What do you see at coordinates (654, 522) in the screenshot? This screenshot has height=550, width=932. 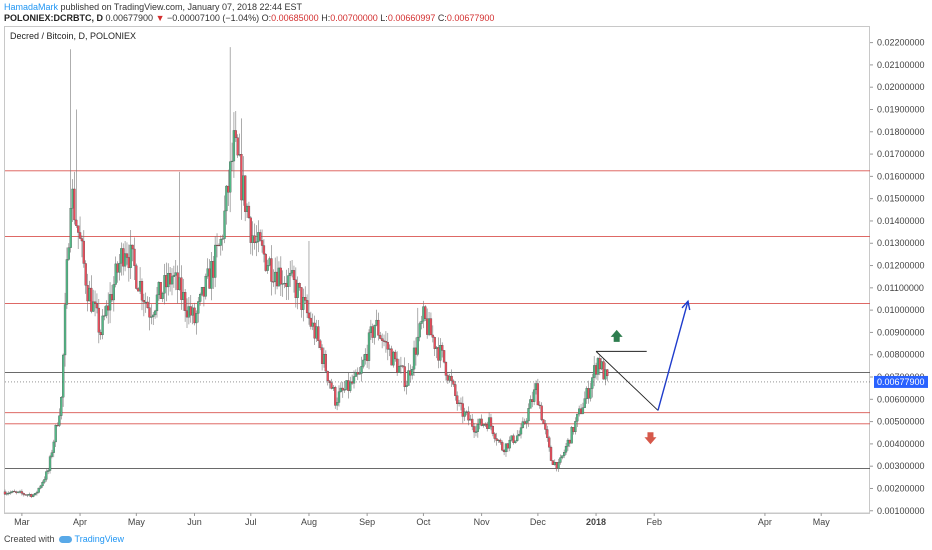 I see `x-tick-label: Feb` at bounding box center [654, 522].